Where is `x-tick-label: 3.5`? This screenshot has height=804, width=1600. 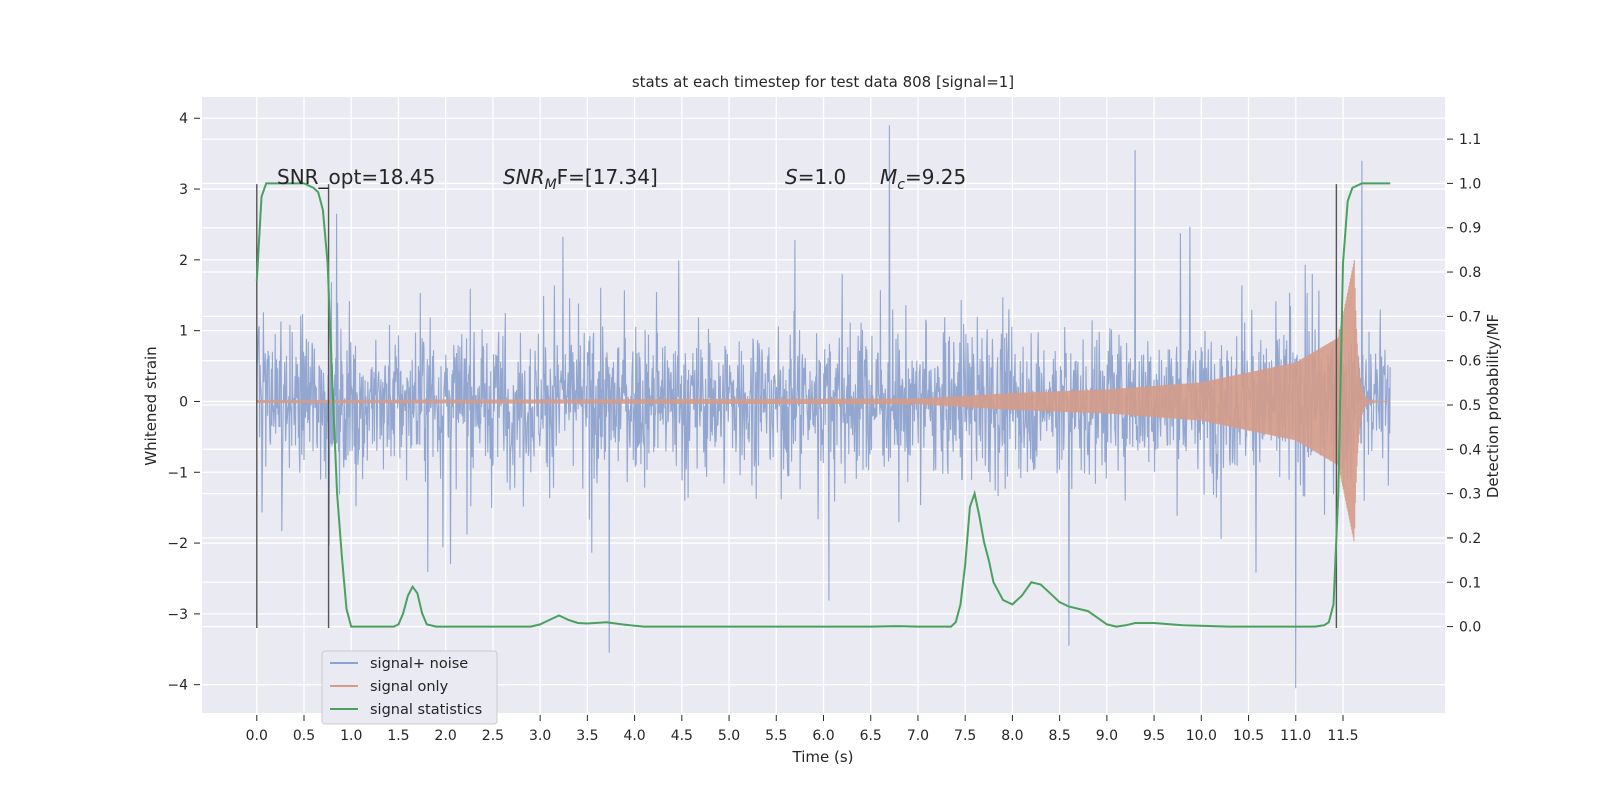 x-tick-label: 3.5 is located at coordinates (587, 736).